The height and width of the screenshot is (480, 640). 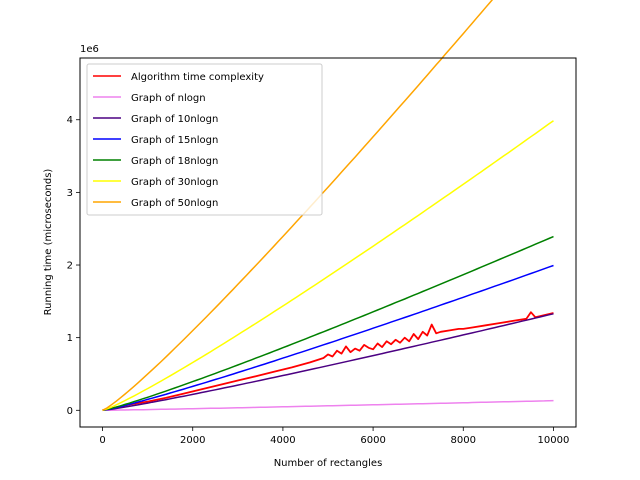 What do you see at coordinates (463, 440) in the screenshot?
I see `x-tick-label: 8000` at bounding box center [463, 440].